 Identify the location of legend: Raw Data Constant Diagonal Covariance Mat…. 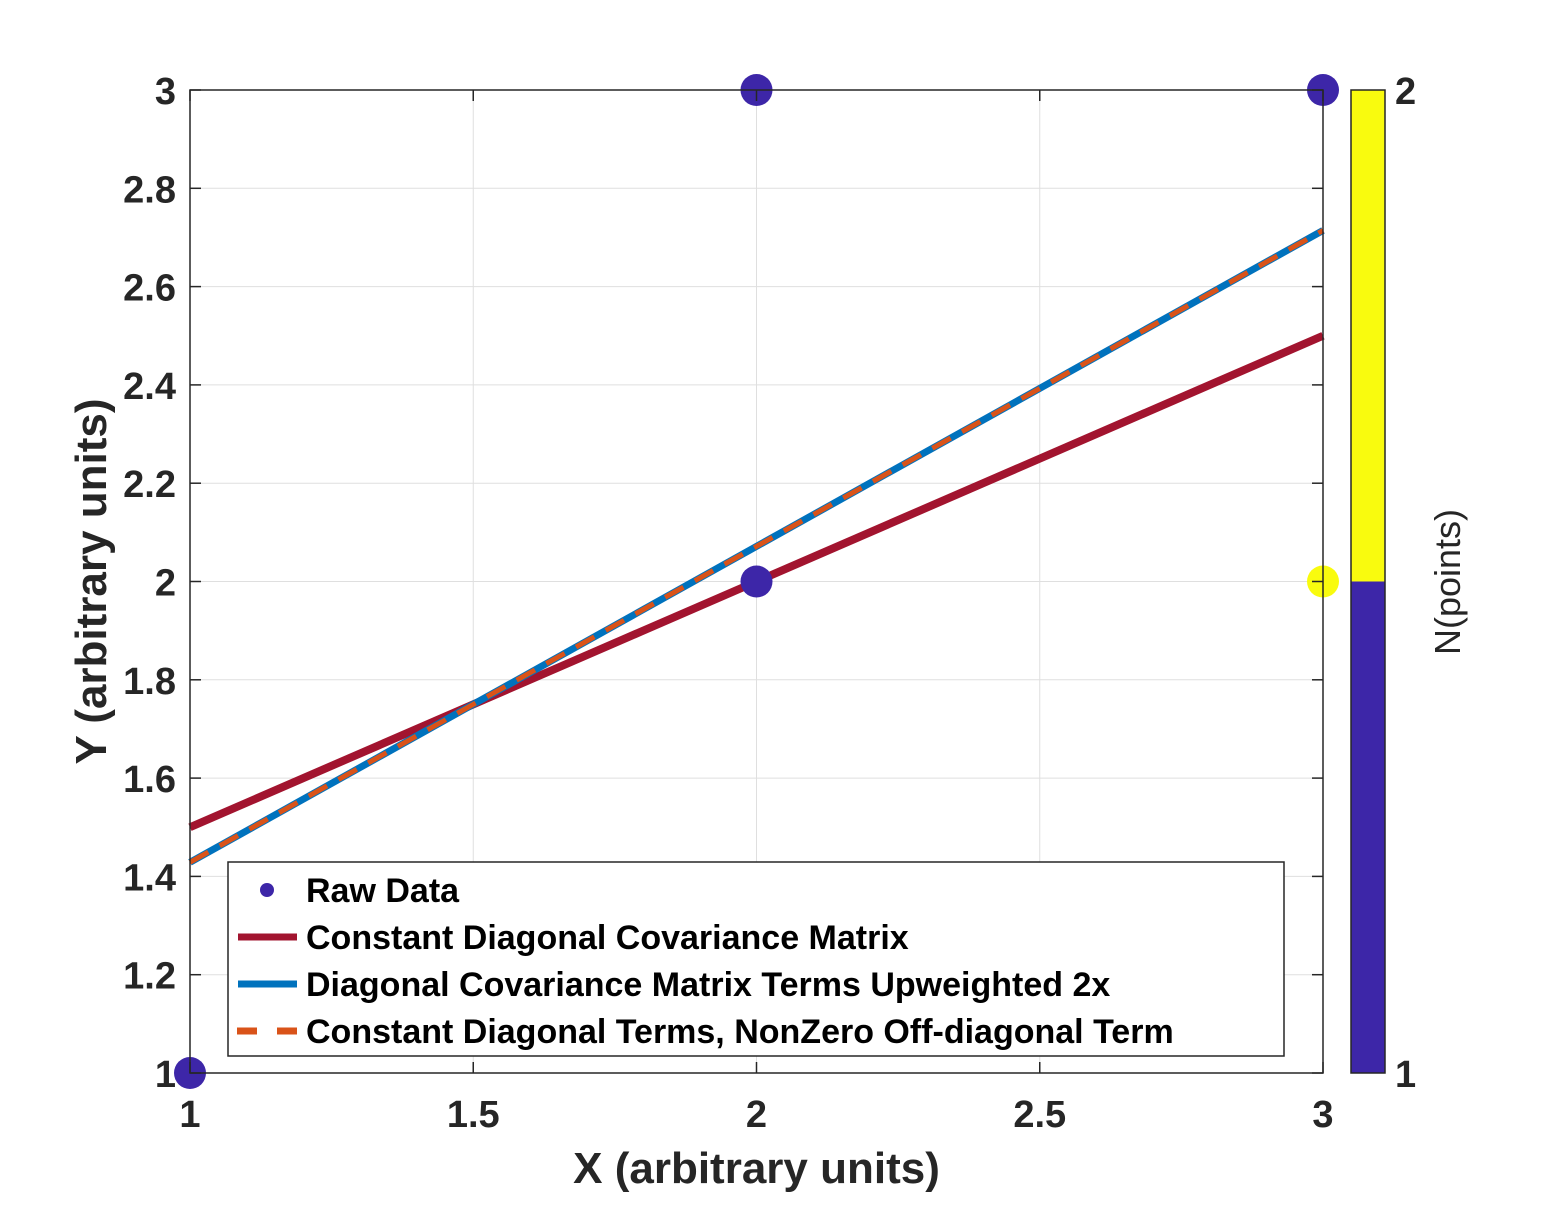
(756, 959).